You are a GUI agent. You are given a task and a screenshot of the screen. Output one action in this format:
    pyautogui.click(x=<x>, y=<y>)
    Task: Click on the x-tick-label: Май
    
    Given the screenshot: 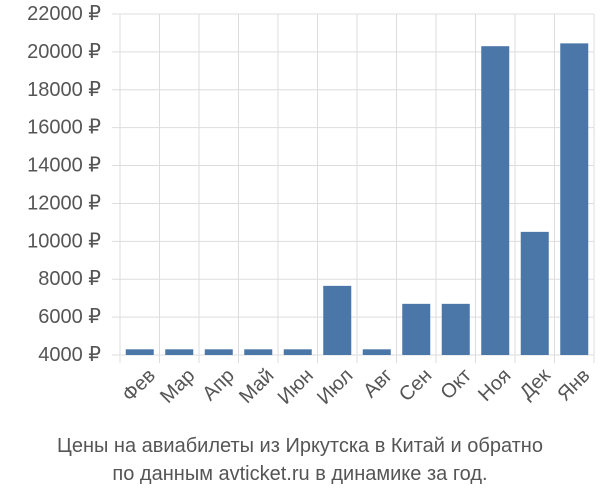 What is the action you would take?
    pyautogui.click(x=256, y=386)
    